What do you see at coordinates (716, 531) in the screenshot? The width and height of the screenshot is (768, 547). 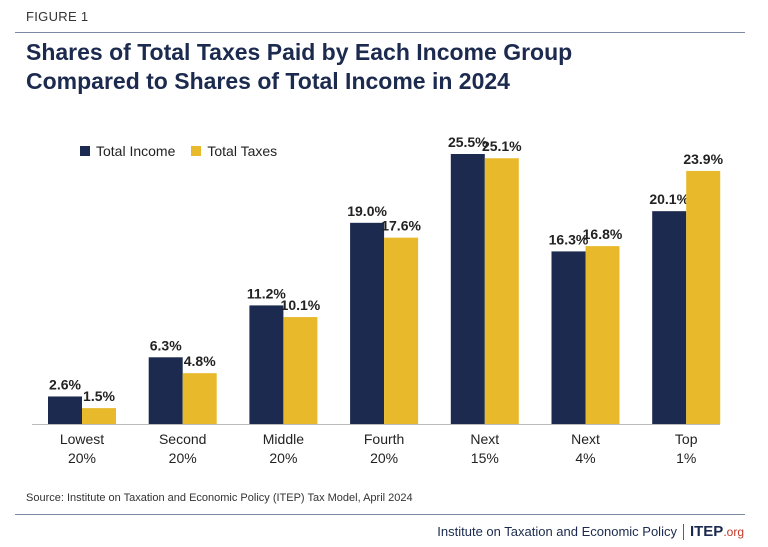 I see `itep-logo: ITEP.org` at bounding box center [716, 531].